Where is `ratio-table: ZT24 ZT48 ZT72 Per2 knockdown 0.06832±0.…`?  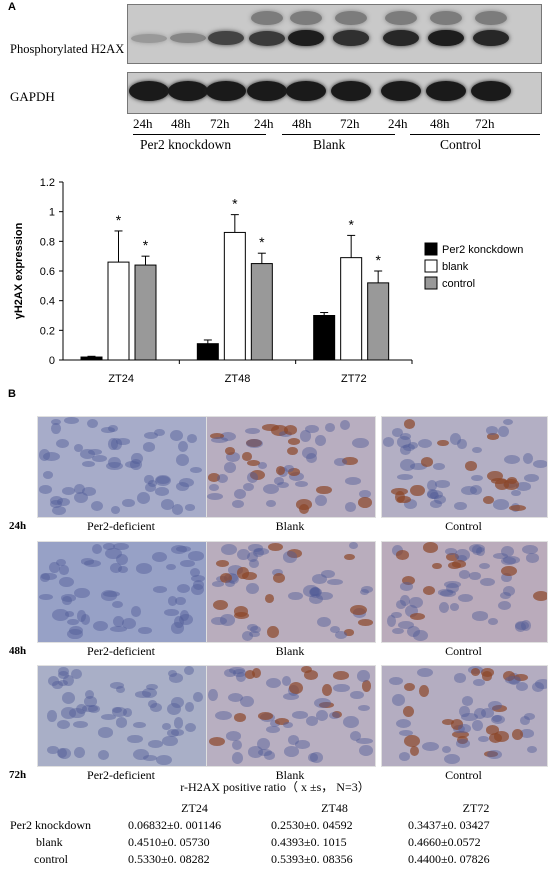 ratio-table: ZT24 ZT48 ZT72 Per2 knockdown 0.06832±0.… is located at coordinates (280, 834).